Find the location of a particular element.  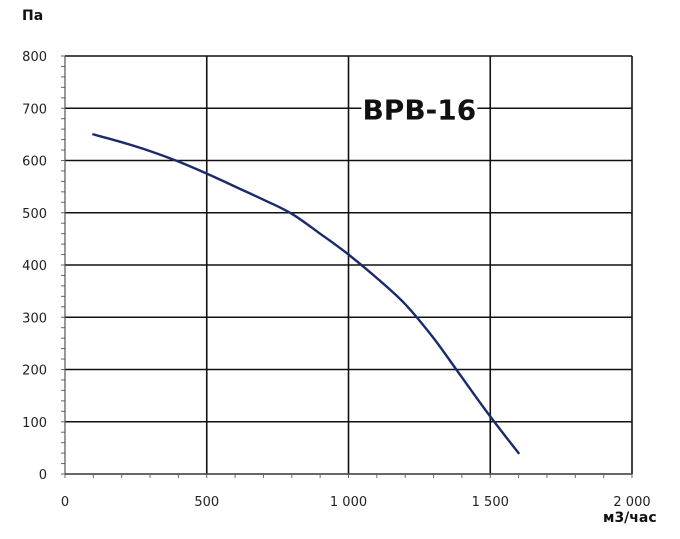

chart-title: BPB-16 is located at coordinates (419, 109).